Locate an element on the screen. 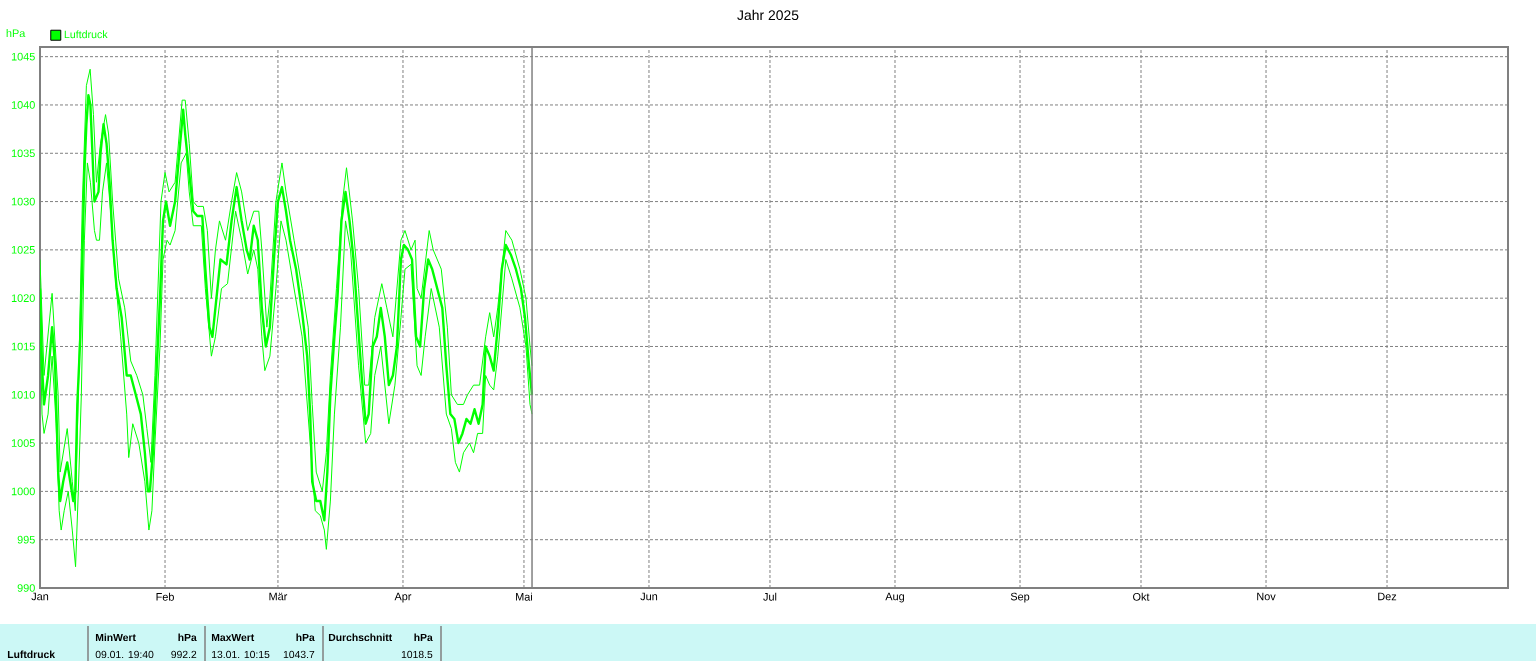  y-tick-label: 1025 is located at coordinates (23, 250).